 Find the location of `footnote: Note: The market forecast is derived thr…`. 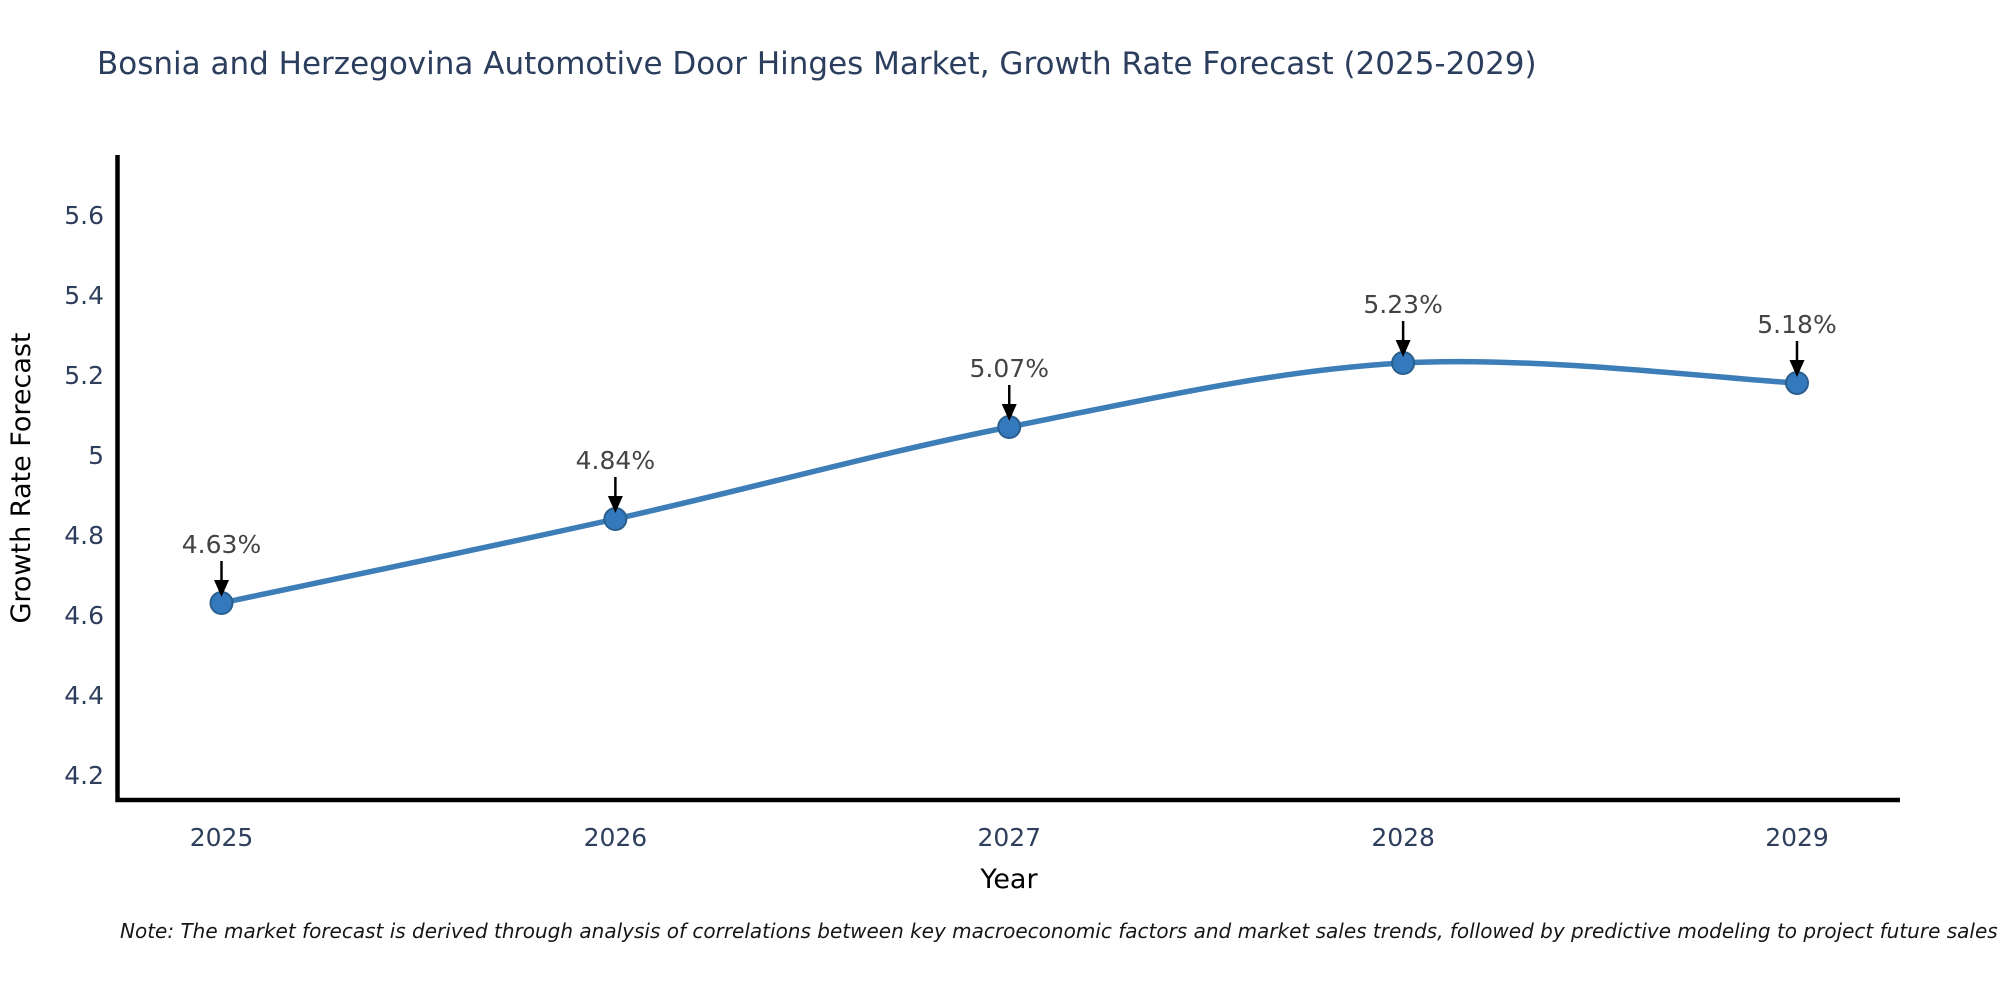

footnote: Note: The market forecast is derived thr… is located at coordinates (1059, 931).